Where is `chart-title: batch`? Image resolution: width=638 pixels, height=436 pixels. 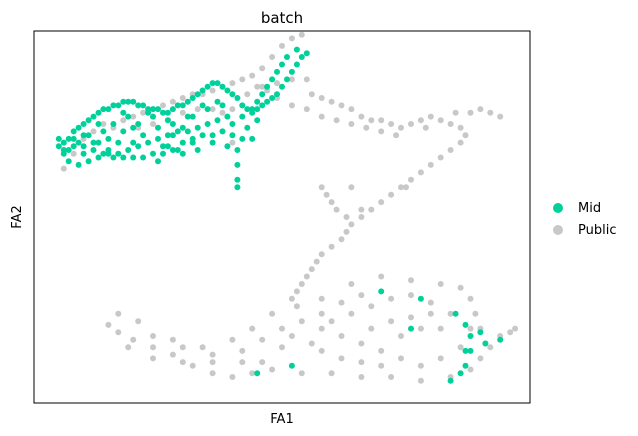 chart-title: batch is located at coordinates (282, 18).